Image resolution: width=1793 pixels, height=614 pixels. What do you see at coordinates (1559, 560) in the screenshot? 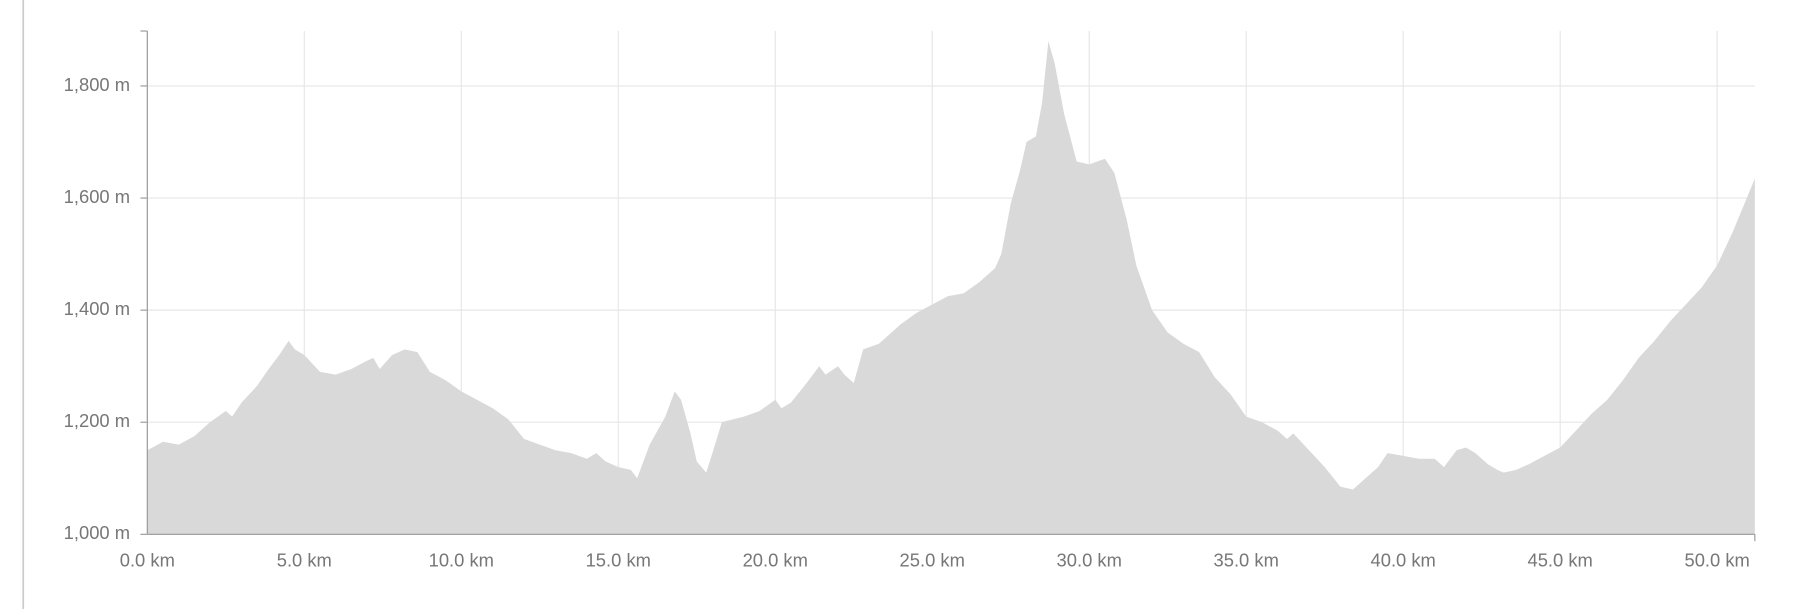
I see `x-tick-label: 45.0 km` at bounding box center [1559, 560].